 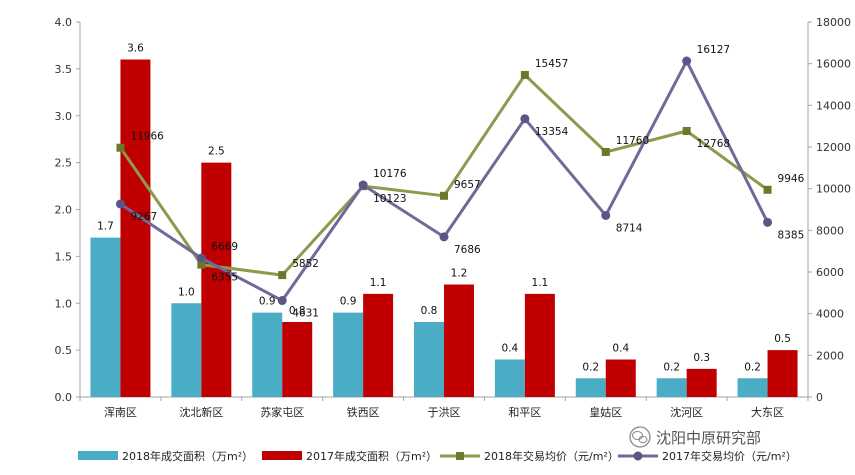 What do you see at coordinates (830, 314) in the screenshot?
I see `right-tick-label: 4000` at bounding box center [830, 314].